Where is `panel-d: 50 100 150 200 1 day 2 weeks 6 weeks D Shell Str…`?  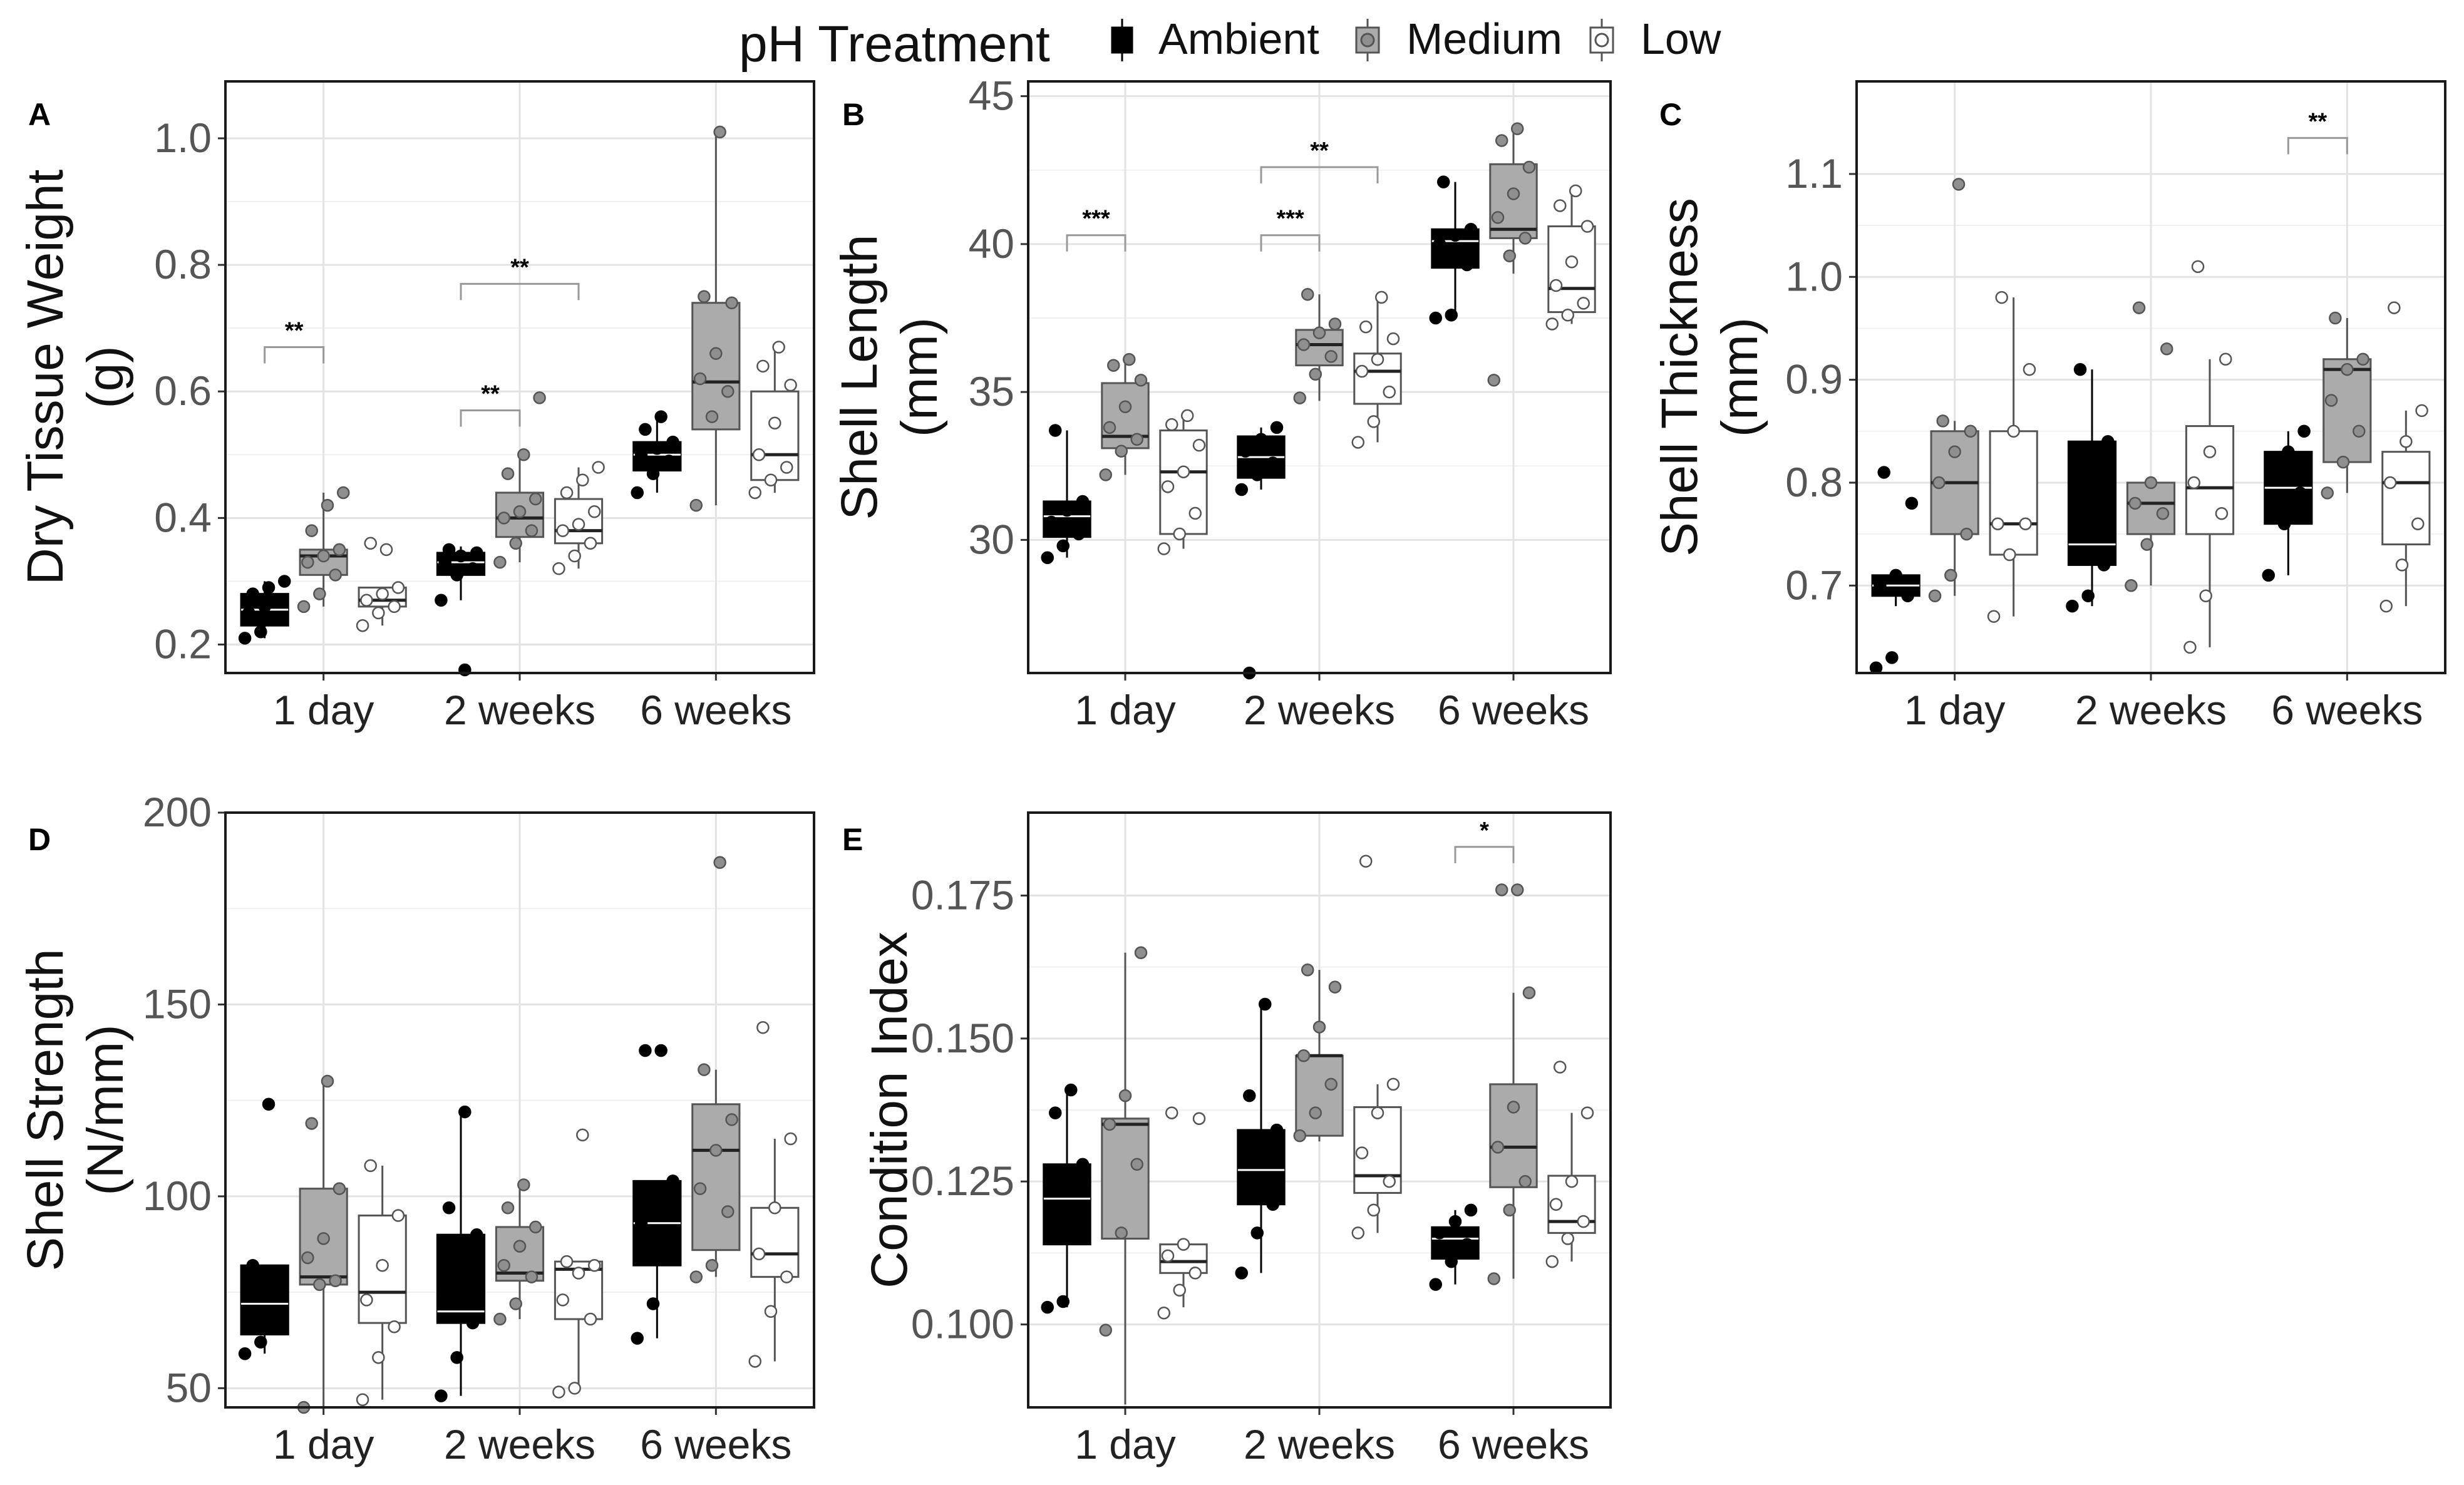 panel-d: 50 100 150 200 1 day 2 weeks 6 weeks D Shell Str… is located at coordinates (416, 1128).